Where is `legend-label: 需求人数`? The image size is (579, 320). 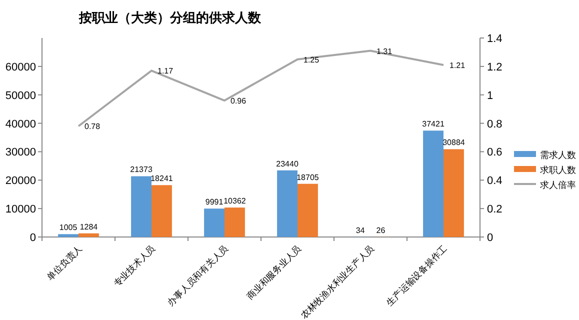 legend-label: 需求人数 is located at coordinates (558, 155).